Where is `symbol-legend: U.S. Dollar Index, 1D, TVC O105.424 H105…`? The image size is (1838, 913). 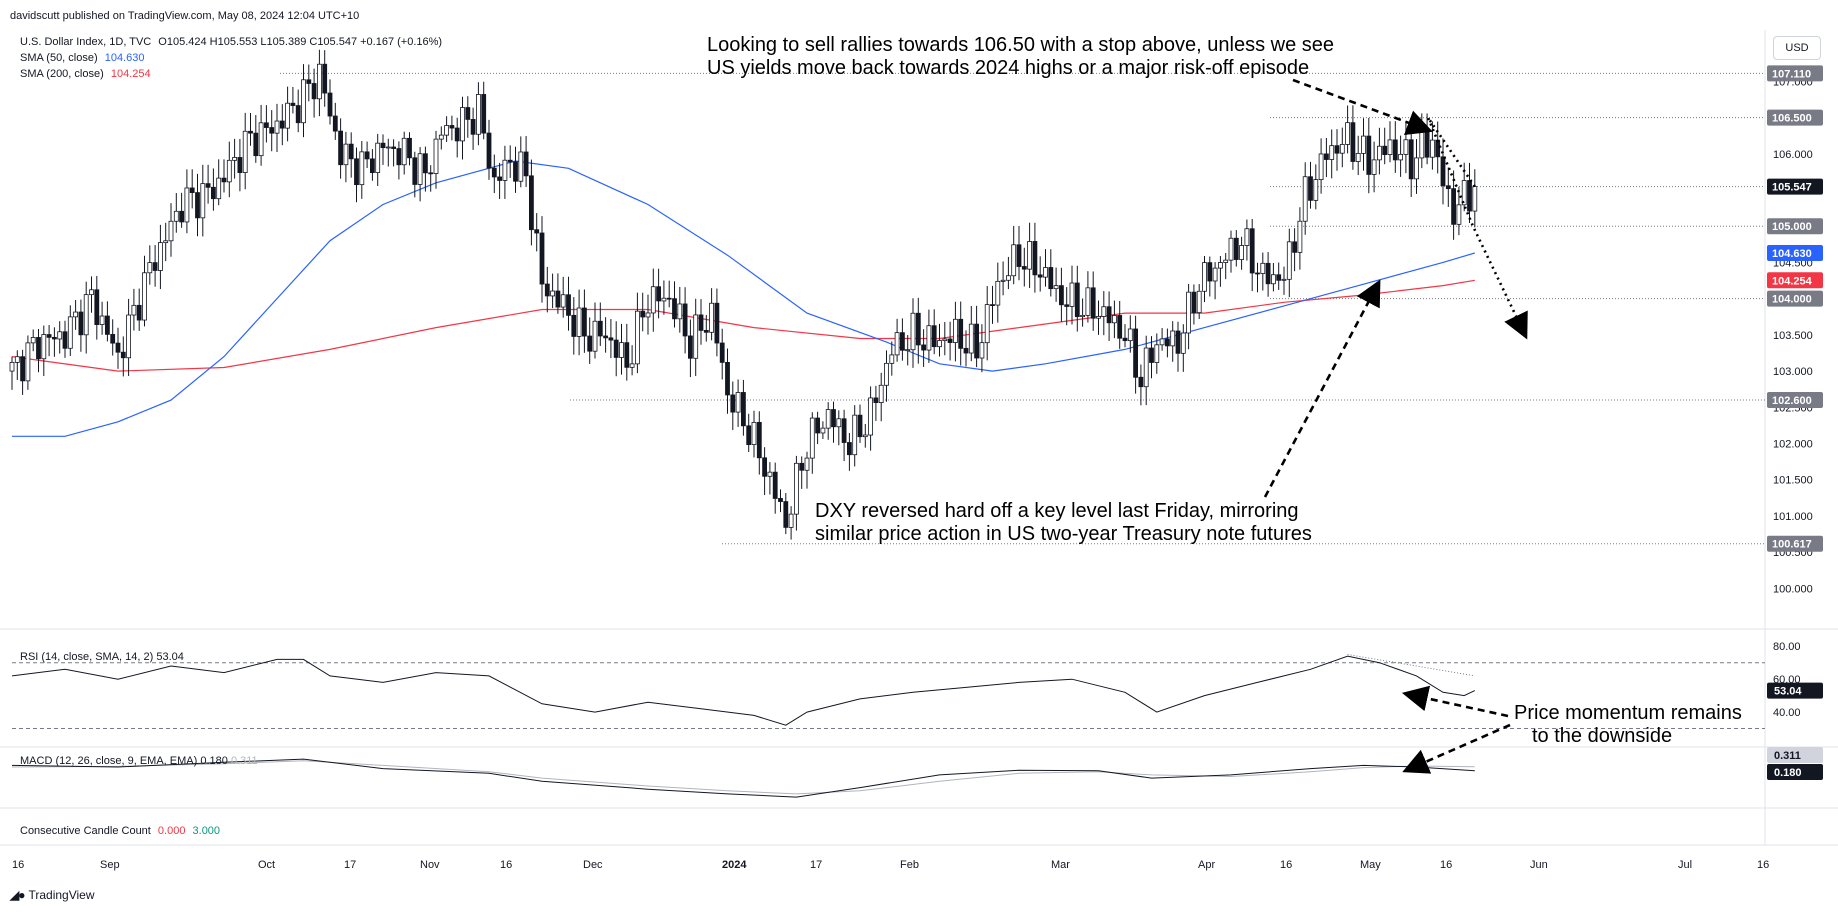
symbol-legend: U.S. Dollar Index, 1D, TVC O105.424 H105… is located at coordinates (231, 42).